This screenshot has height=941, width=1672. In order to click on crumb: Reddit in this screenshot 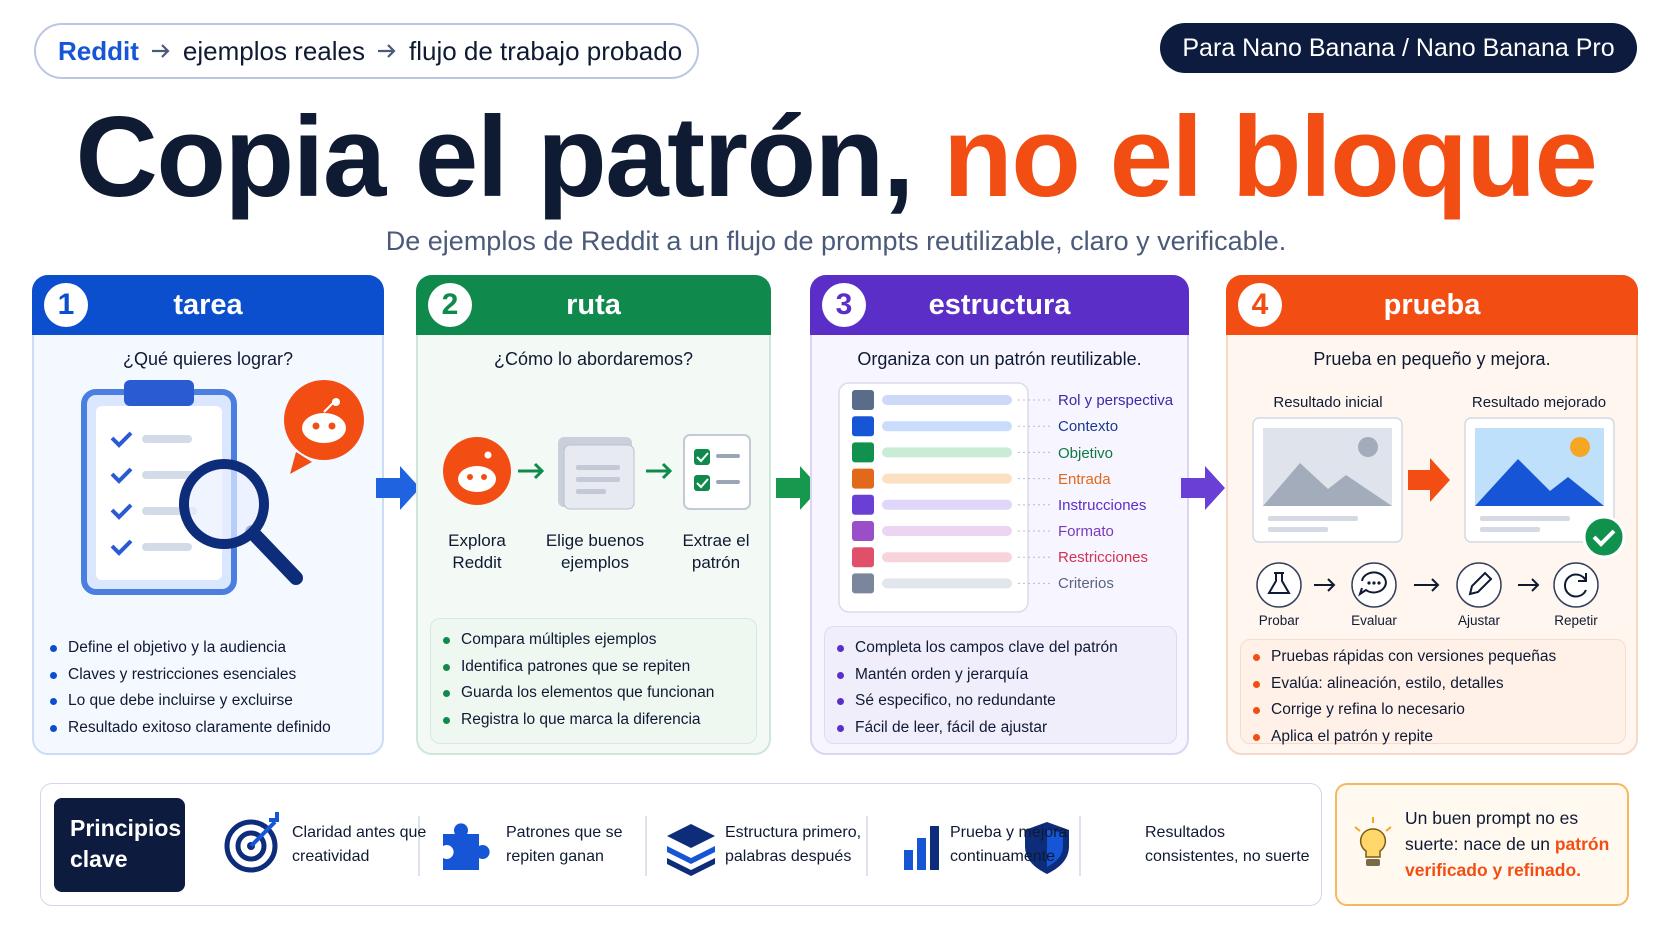, I will do `click(98, 50)`.